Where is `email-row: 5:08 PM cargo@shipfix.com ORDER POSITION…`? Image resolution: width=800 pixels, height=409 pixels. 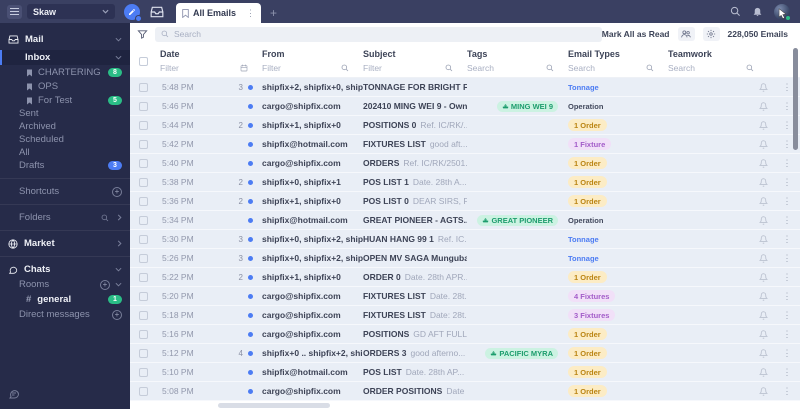 email-row: 5:08 PM cargo@shipfix.com ORDER POSITION… is located at coordinates (465, 391).